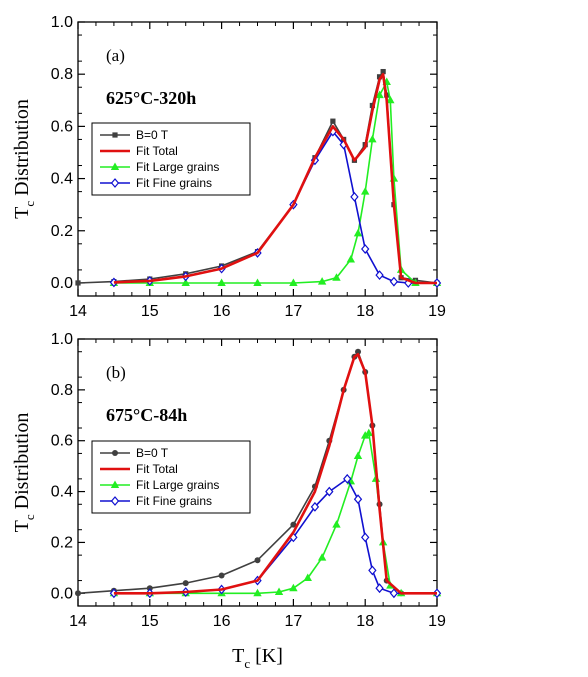 Image resolution: width=588 pixels, height=677 pixels. I want to click on x-tick-label: 14, so click(78, 621).